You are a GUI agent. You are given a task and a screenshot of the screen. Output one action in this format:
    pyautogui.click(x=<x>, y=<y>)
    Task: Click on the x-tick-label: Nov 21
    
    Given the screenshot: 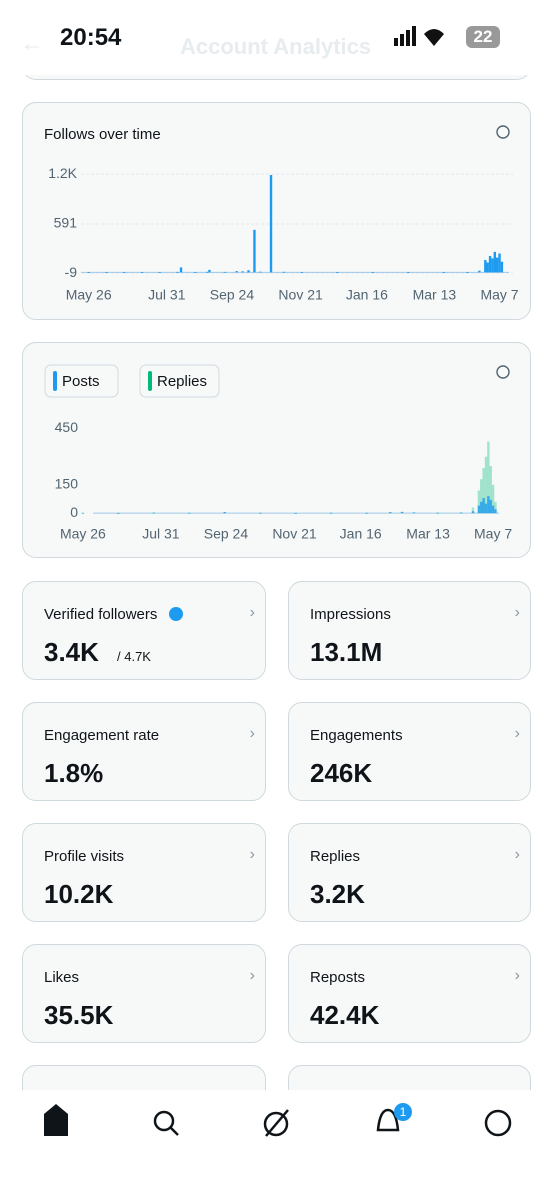 What is the action you would take?
    pyautogui.click(x=300, y=295)
    